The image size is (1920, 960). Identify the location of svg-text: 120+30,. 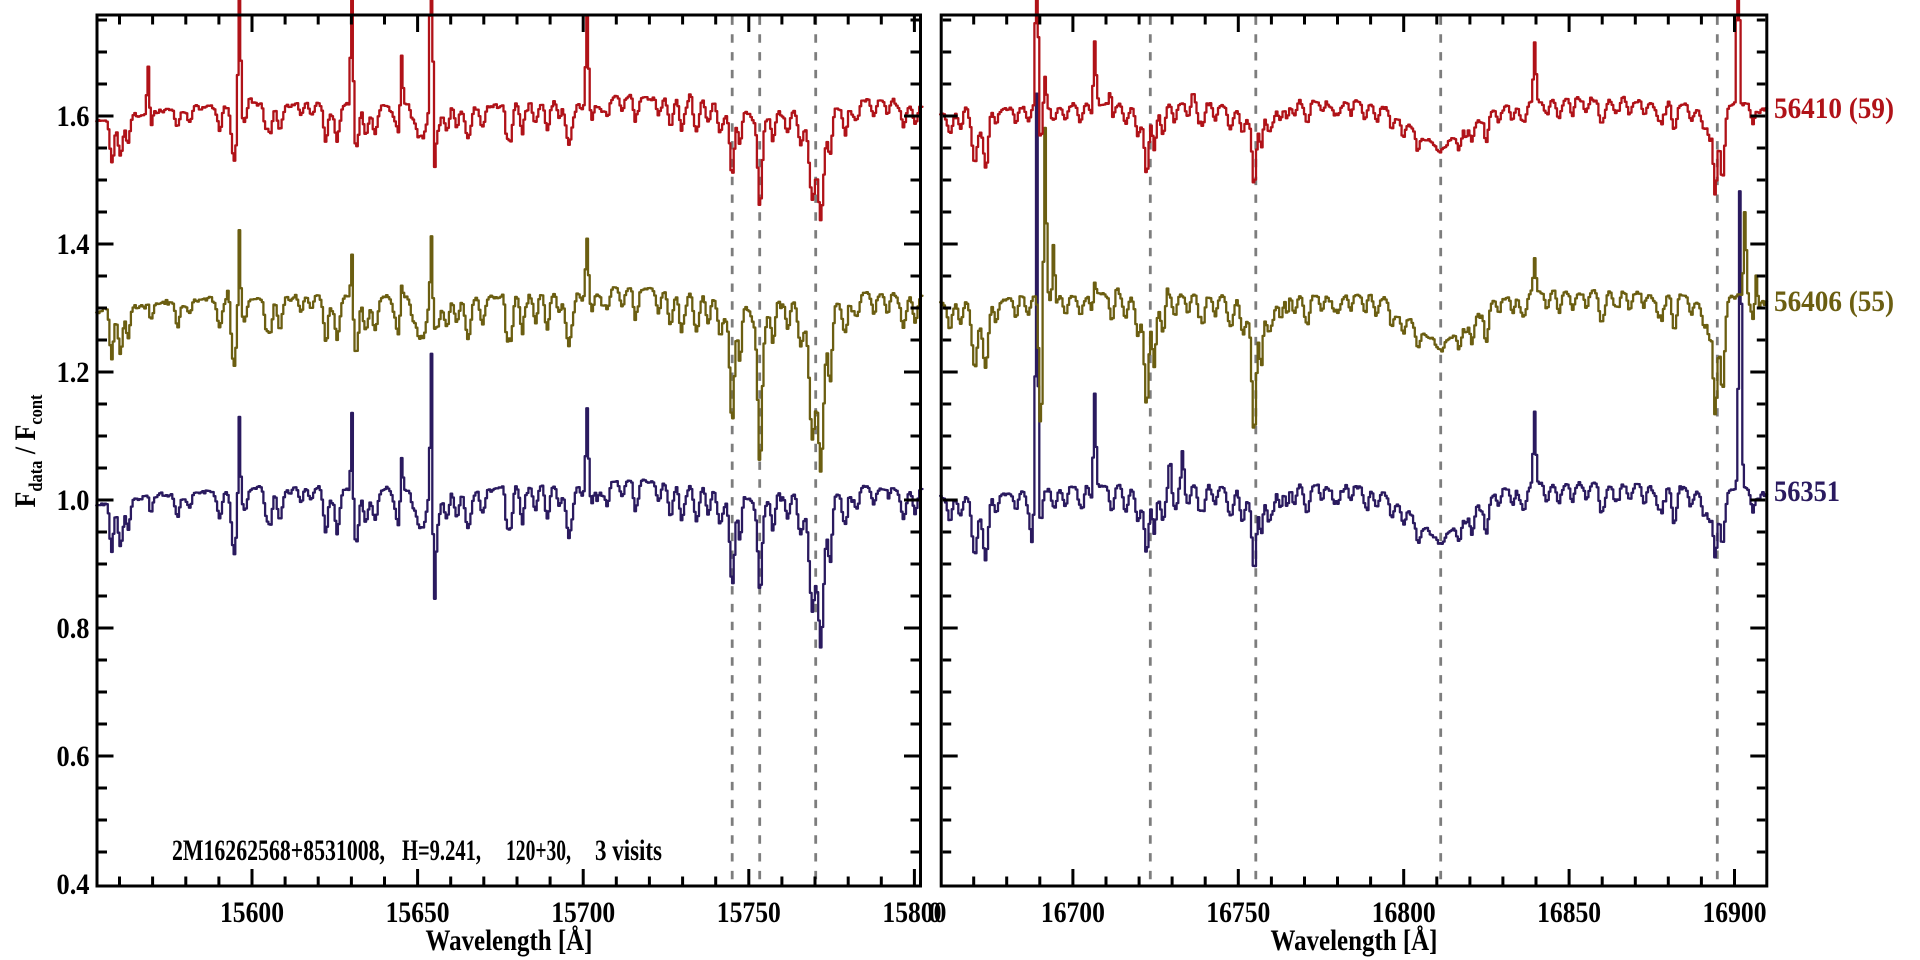
(538, 850).